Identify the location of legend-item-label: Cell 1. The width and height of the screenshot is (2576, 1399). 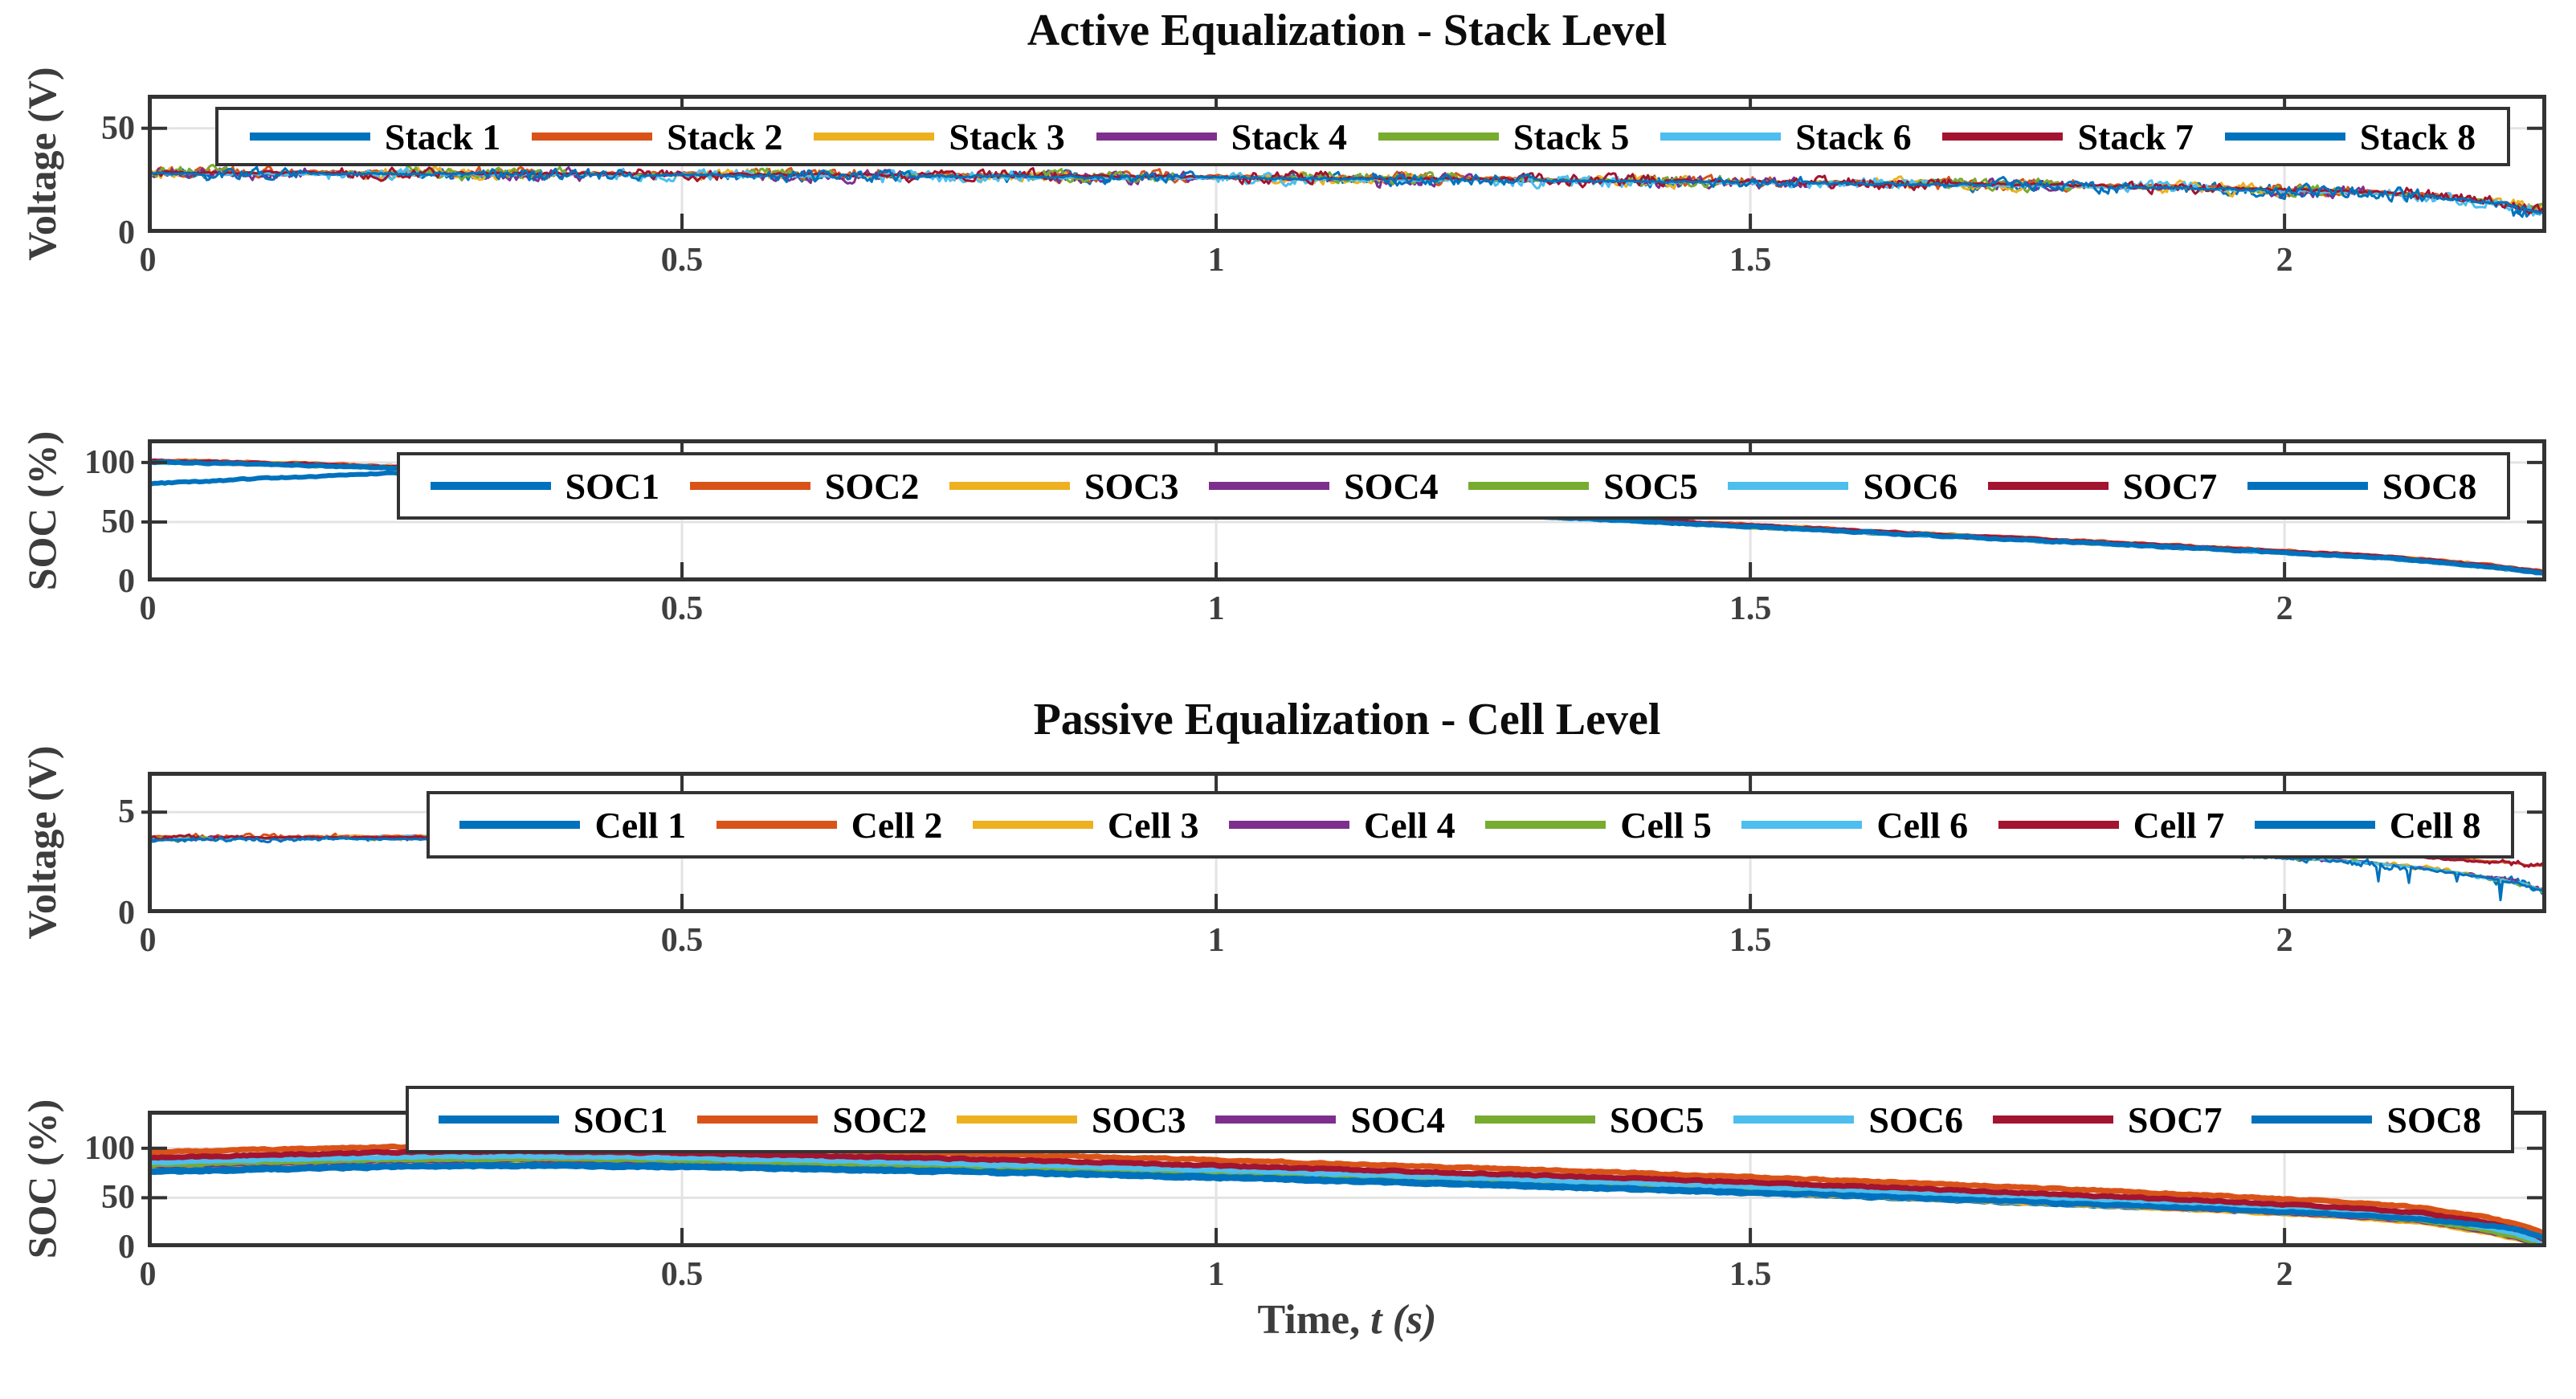
(640, 825).